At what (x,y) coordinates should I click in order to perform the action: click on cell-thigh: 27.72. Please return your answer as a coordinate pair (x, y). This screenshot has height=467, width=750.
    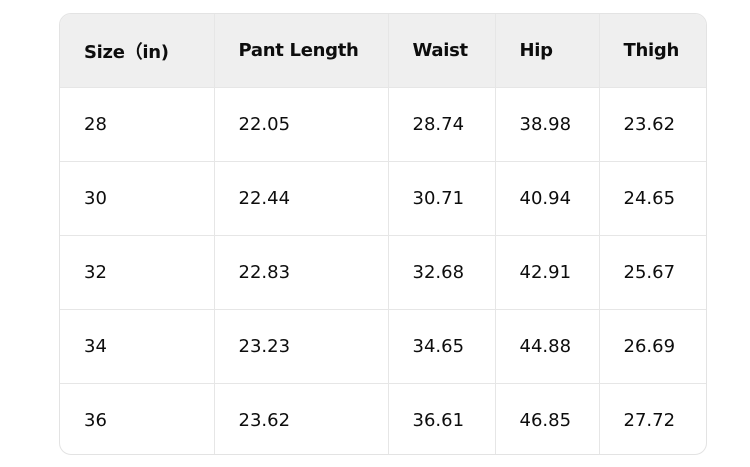
    Looking at the image, I should click on (649, 420).